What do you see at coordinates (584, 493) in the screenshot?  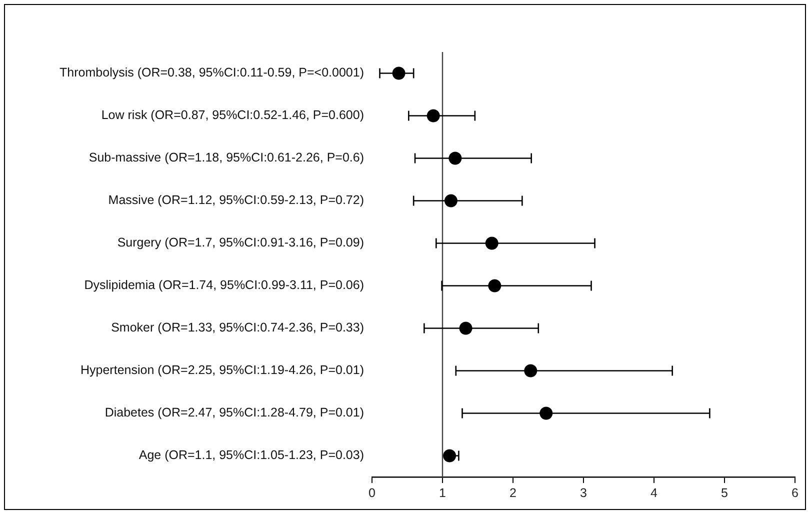 I see `x-tick-label: 3` at bounding box center [584, 493].